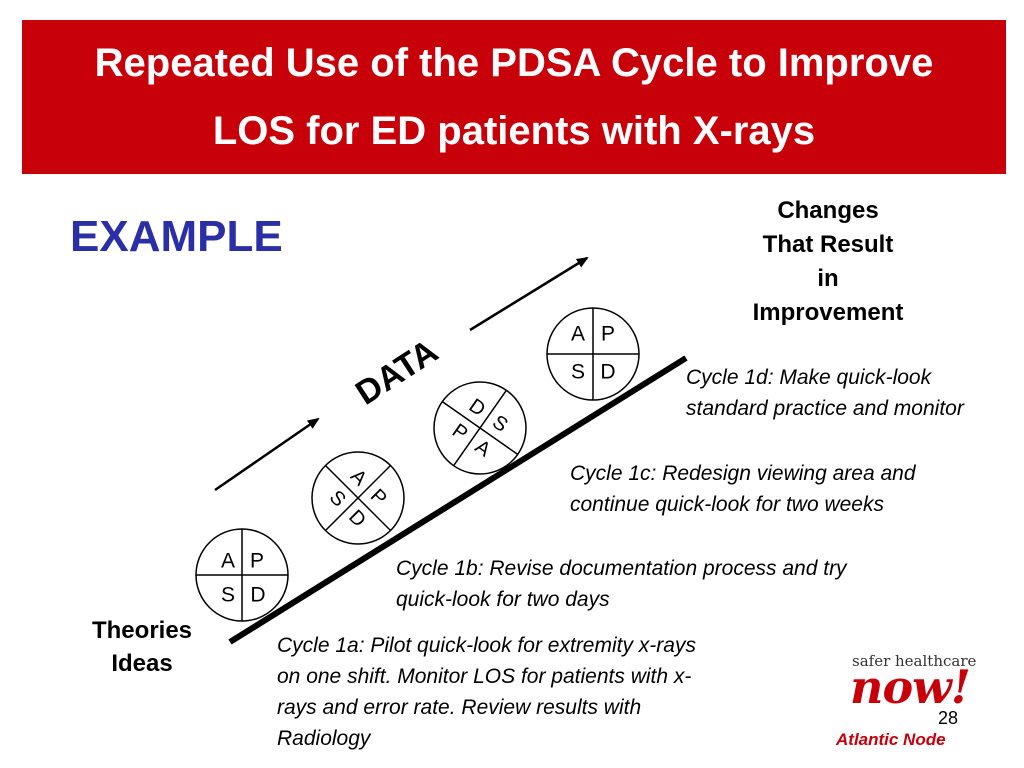  Describe the element at coordinates (828, 278) in the screenshot. I see `changes-line-3: in` at that location.